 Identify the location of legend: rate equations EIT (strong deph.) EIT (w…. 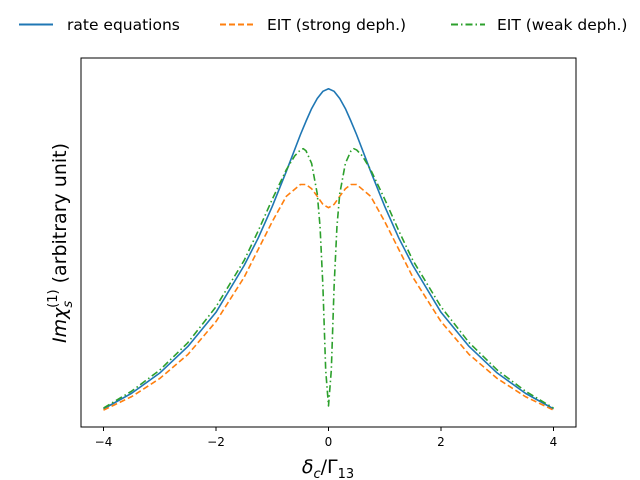
(323, 25).